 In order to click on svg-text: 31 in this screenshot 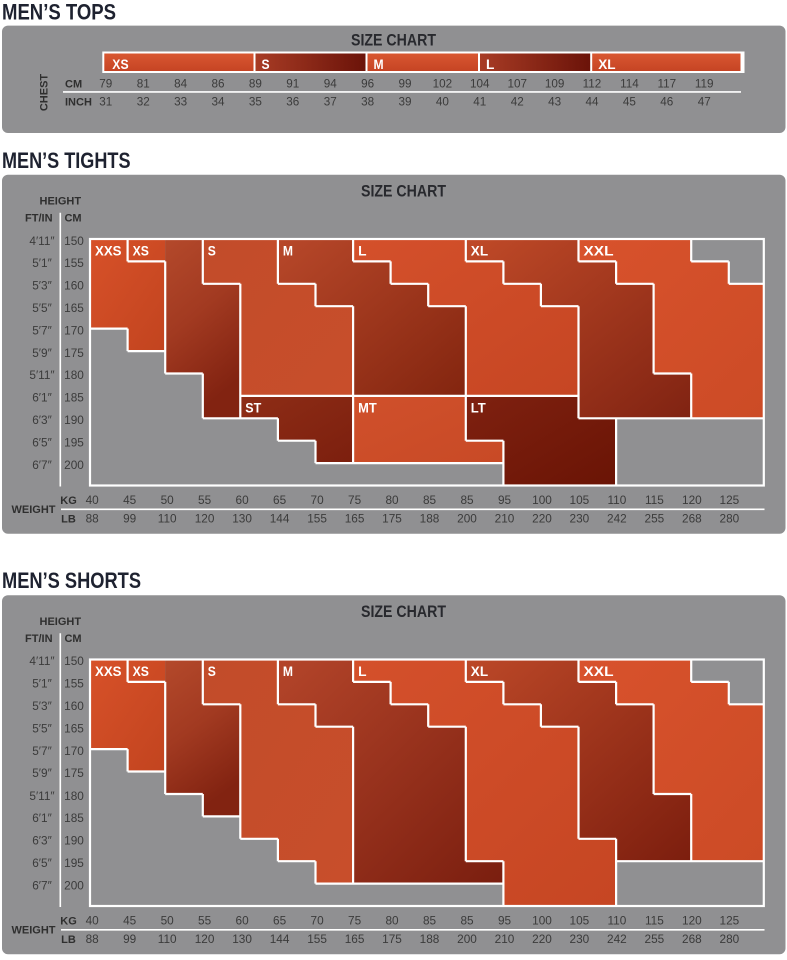, I will do `click(105, 102)`.